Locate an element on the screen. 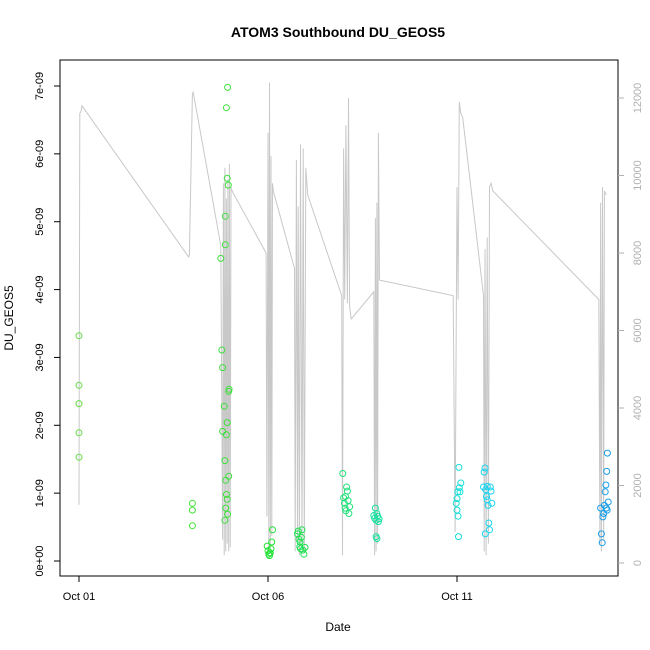 The image size is (650, 650). y-axis: 0e+00 1e-09 2e-09 3e-09 4e-09 5e-09 6e-09 7e-09 is located at coordinates (47, 324).